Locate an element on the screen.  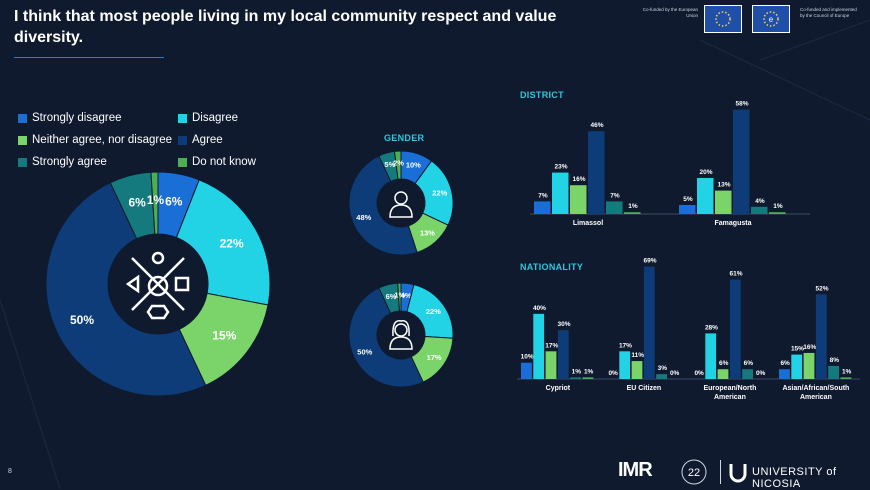
bar-value-label: 6% is located at coordinates (785, 363).